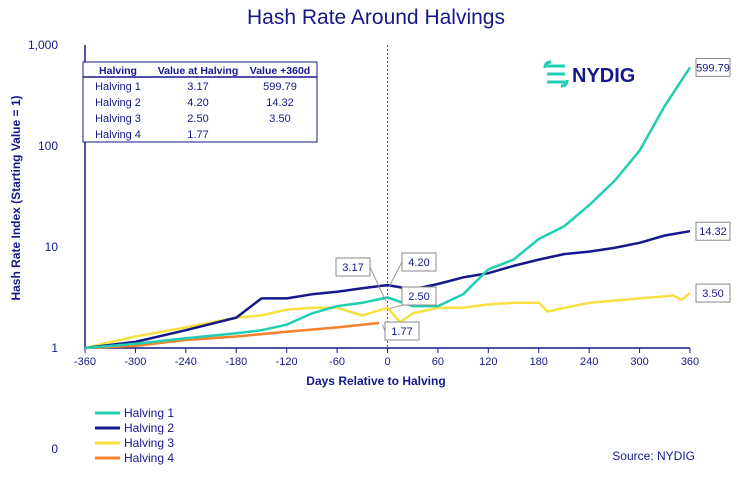  I want to click on x-tick-label: 0, so click(387, 362).